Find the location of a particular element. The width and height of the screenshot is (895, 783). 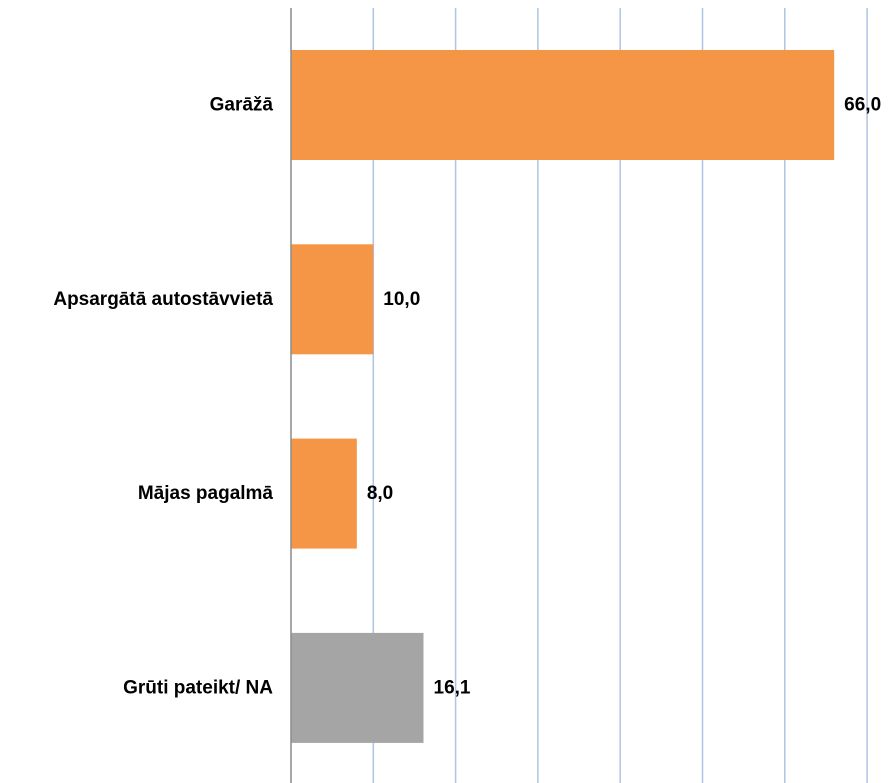

data-label: 16,1 is located at coordinates (452, 687).